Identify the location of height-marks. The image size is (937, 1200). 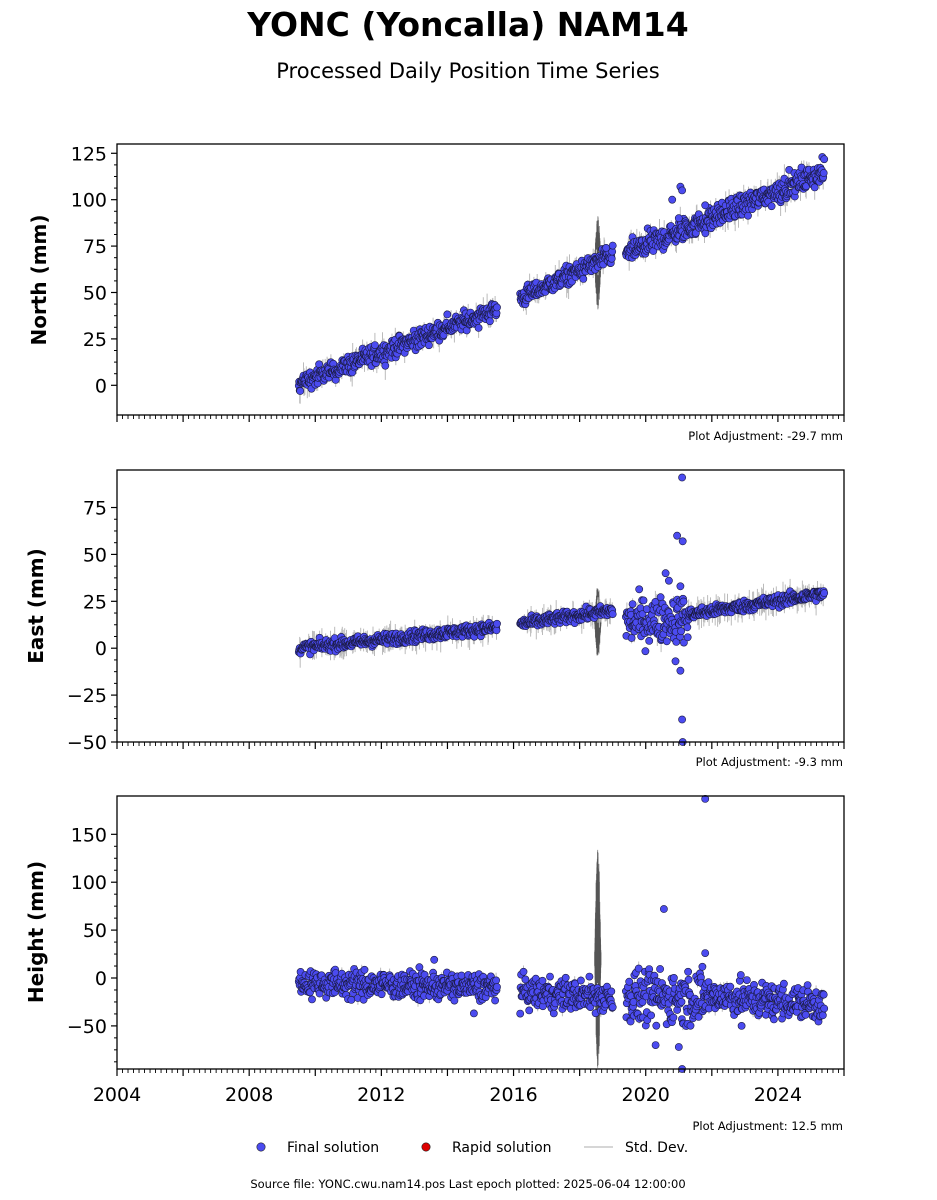
(561, 934).